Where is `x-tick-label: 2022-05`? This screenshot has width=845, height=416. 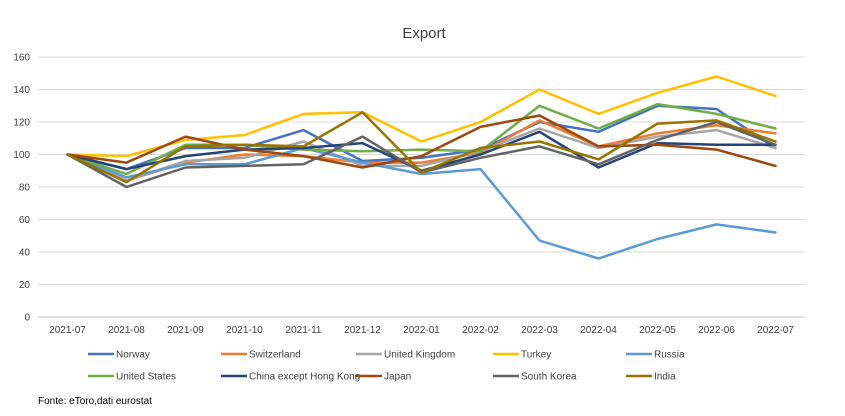 x-tick-label: 2022-05 is located at coordinates (657, 330).